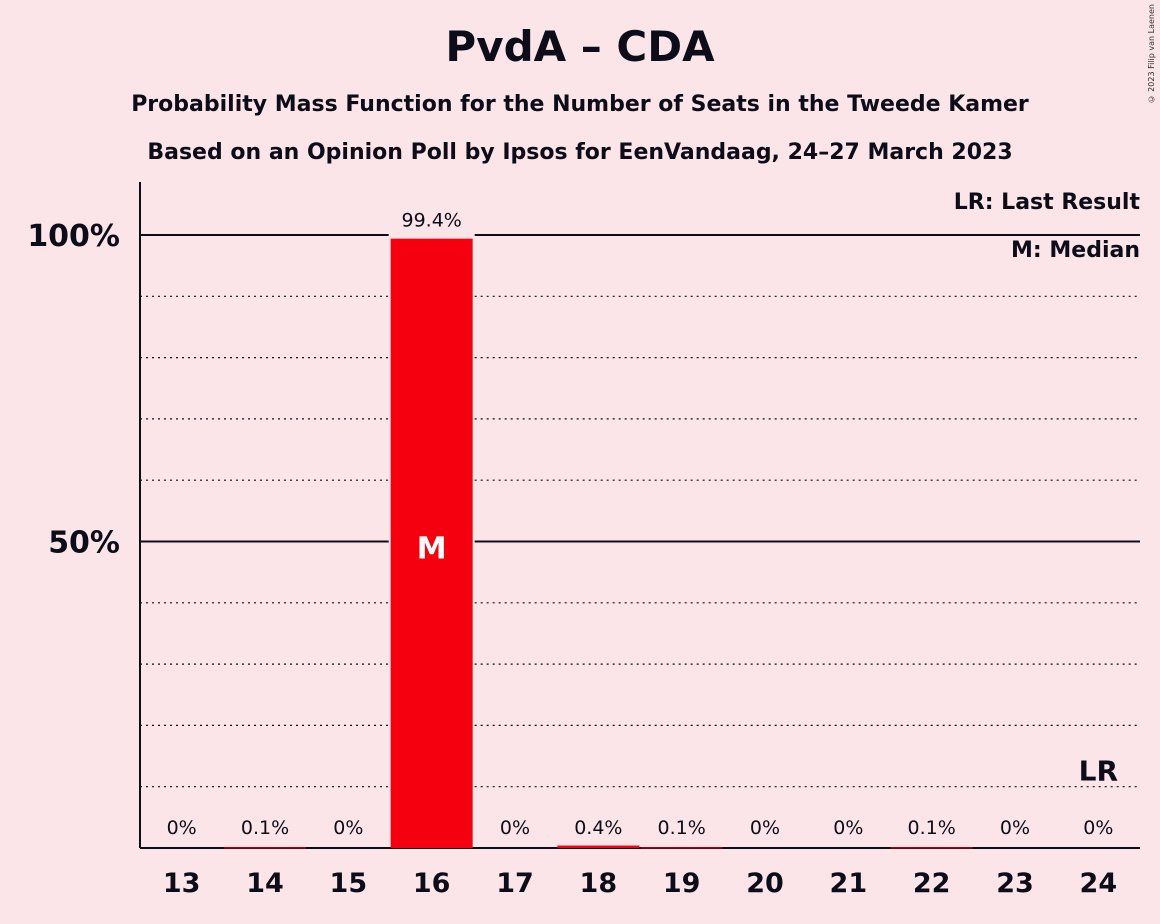 Image resolution: width=1160 pixels, height=924 pixels. What do you see at coordinates (598, 828) in the screenshot?
I see `data-label: 0.4%` at bounding box center [598, 828].